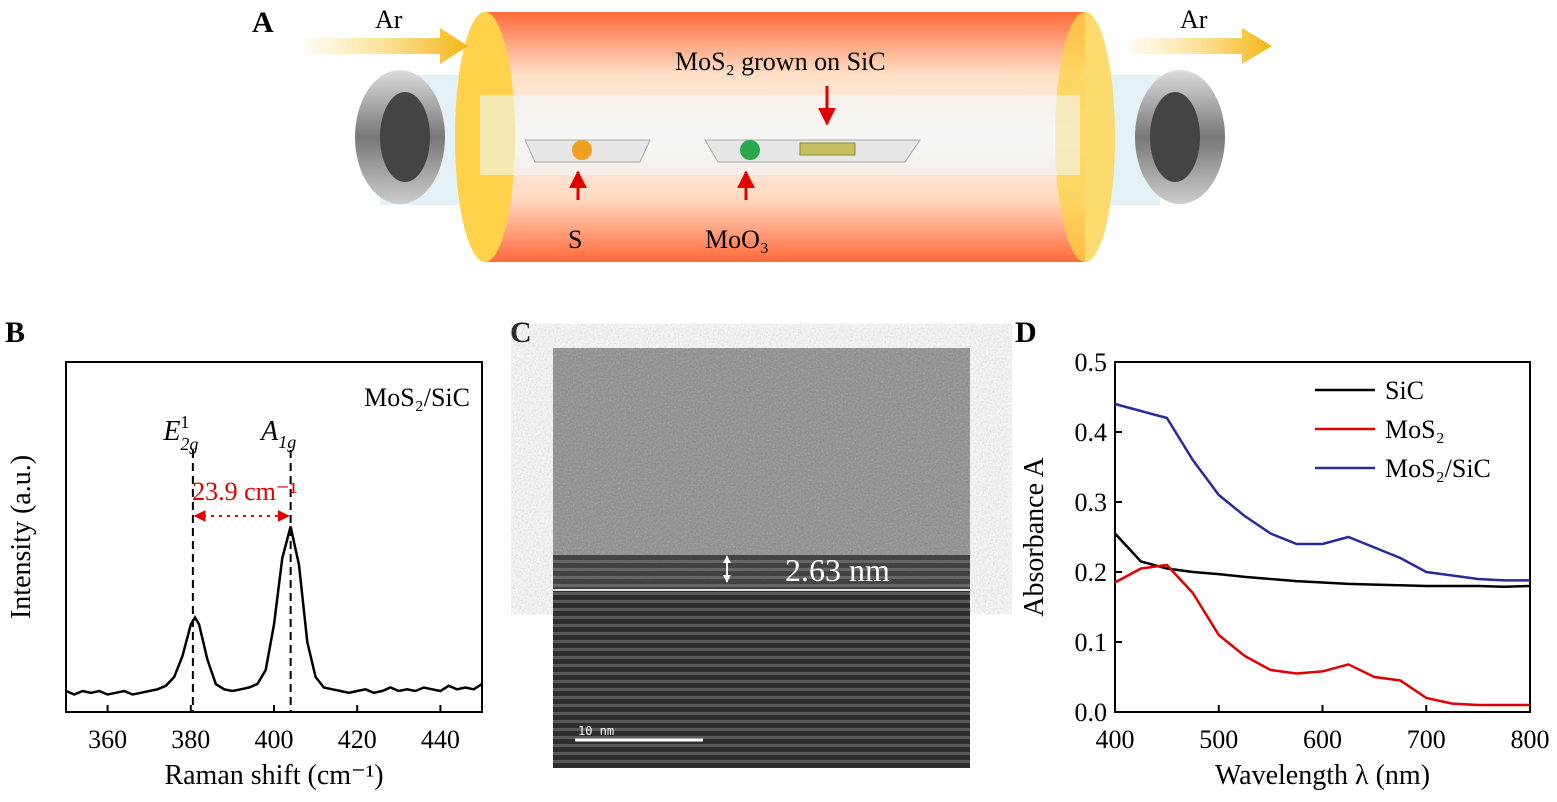 Image resolution: width=1557 pixels, height=802 pixels. What do you see at coordinates (521, 332) in the screenshot?
I see `panel-label: C` at bounding box center [521, 332].